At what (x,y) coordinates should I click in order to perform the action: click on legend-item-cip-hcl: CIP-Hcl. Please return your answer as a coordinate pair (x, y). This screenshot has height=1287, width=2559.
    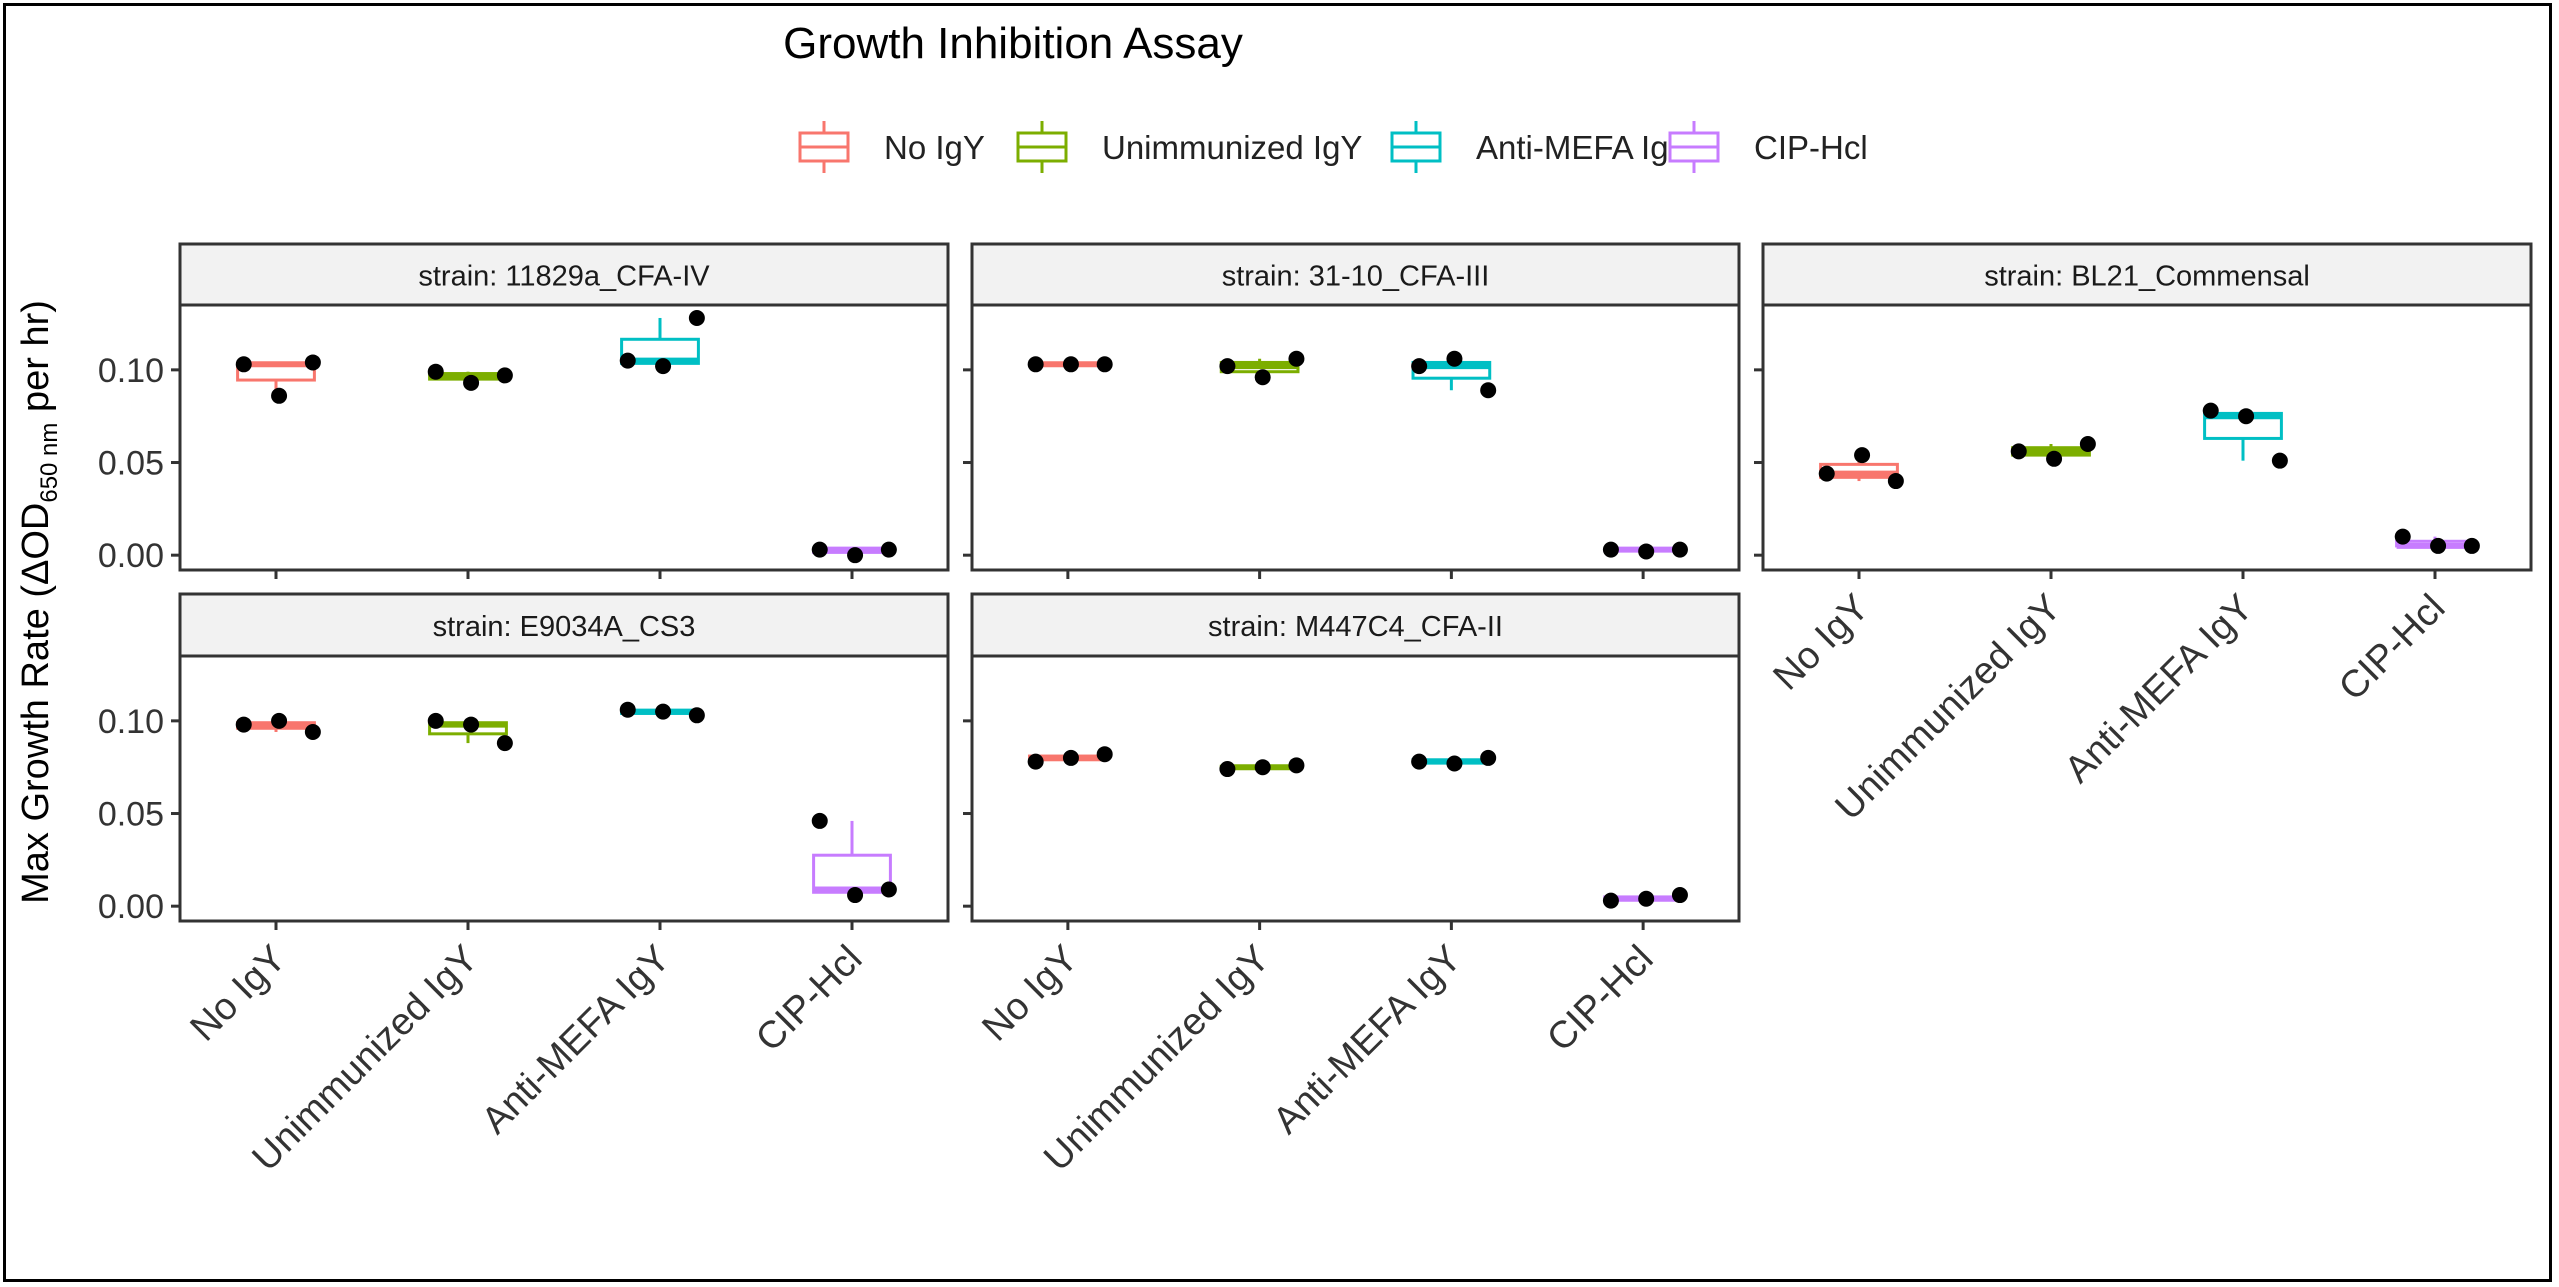
    Looking at the image, I should click on (1768, 147).